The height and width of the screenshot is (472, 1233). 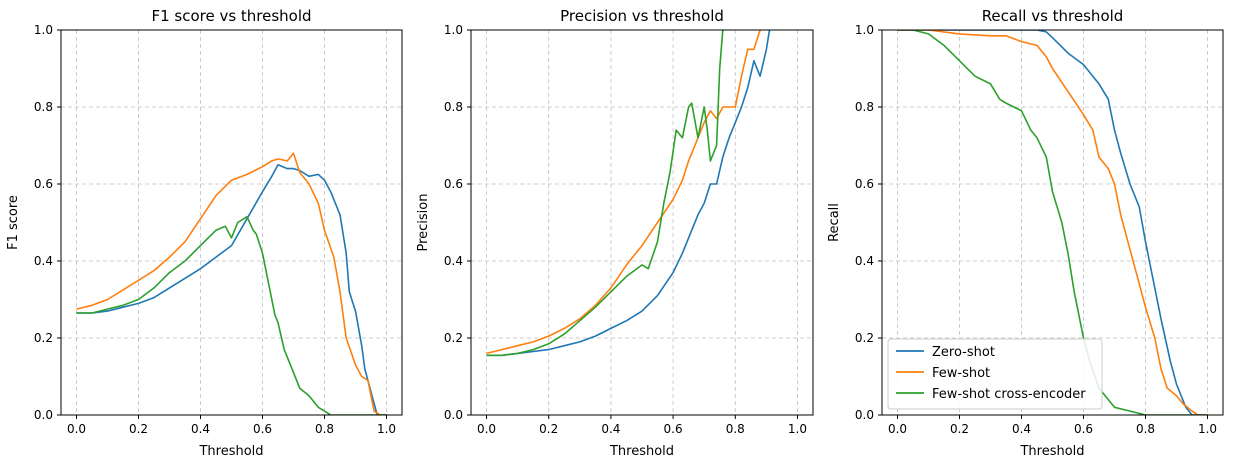 I want to click on y-axis-label: Recall, so click(x=834, y=222).